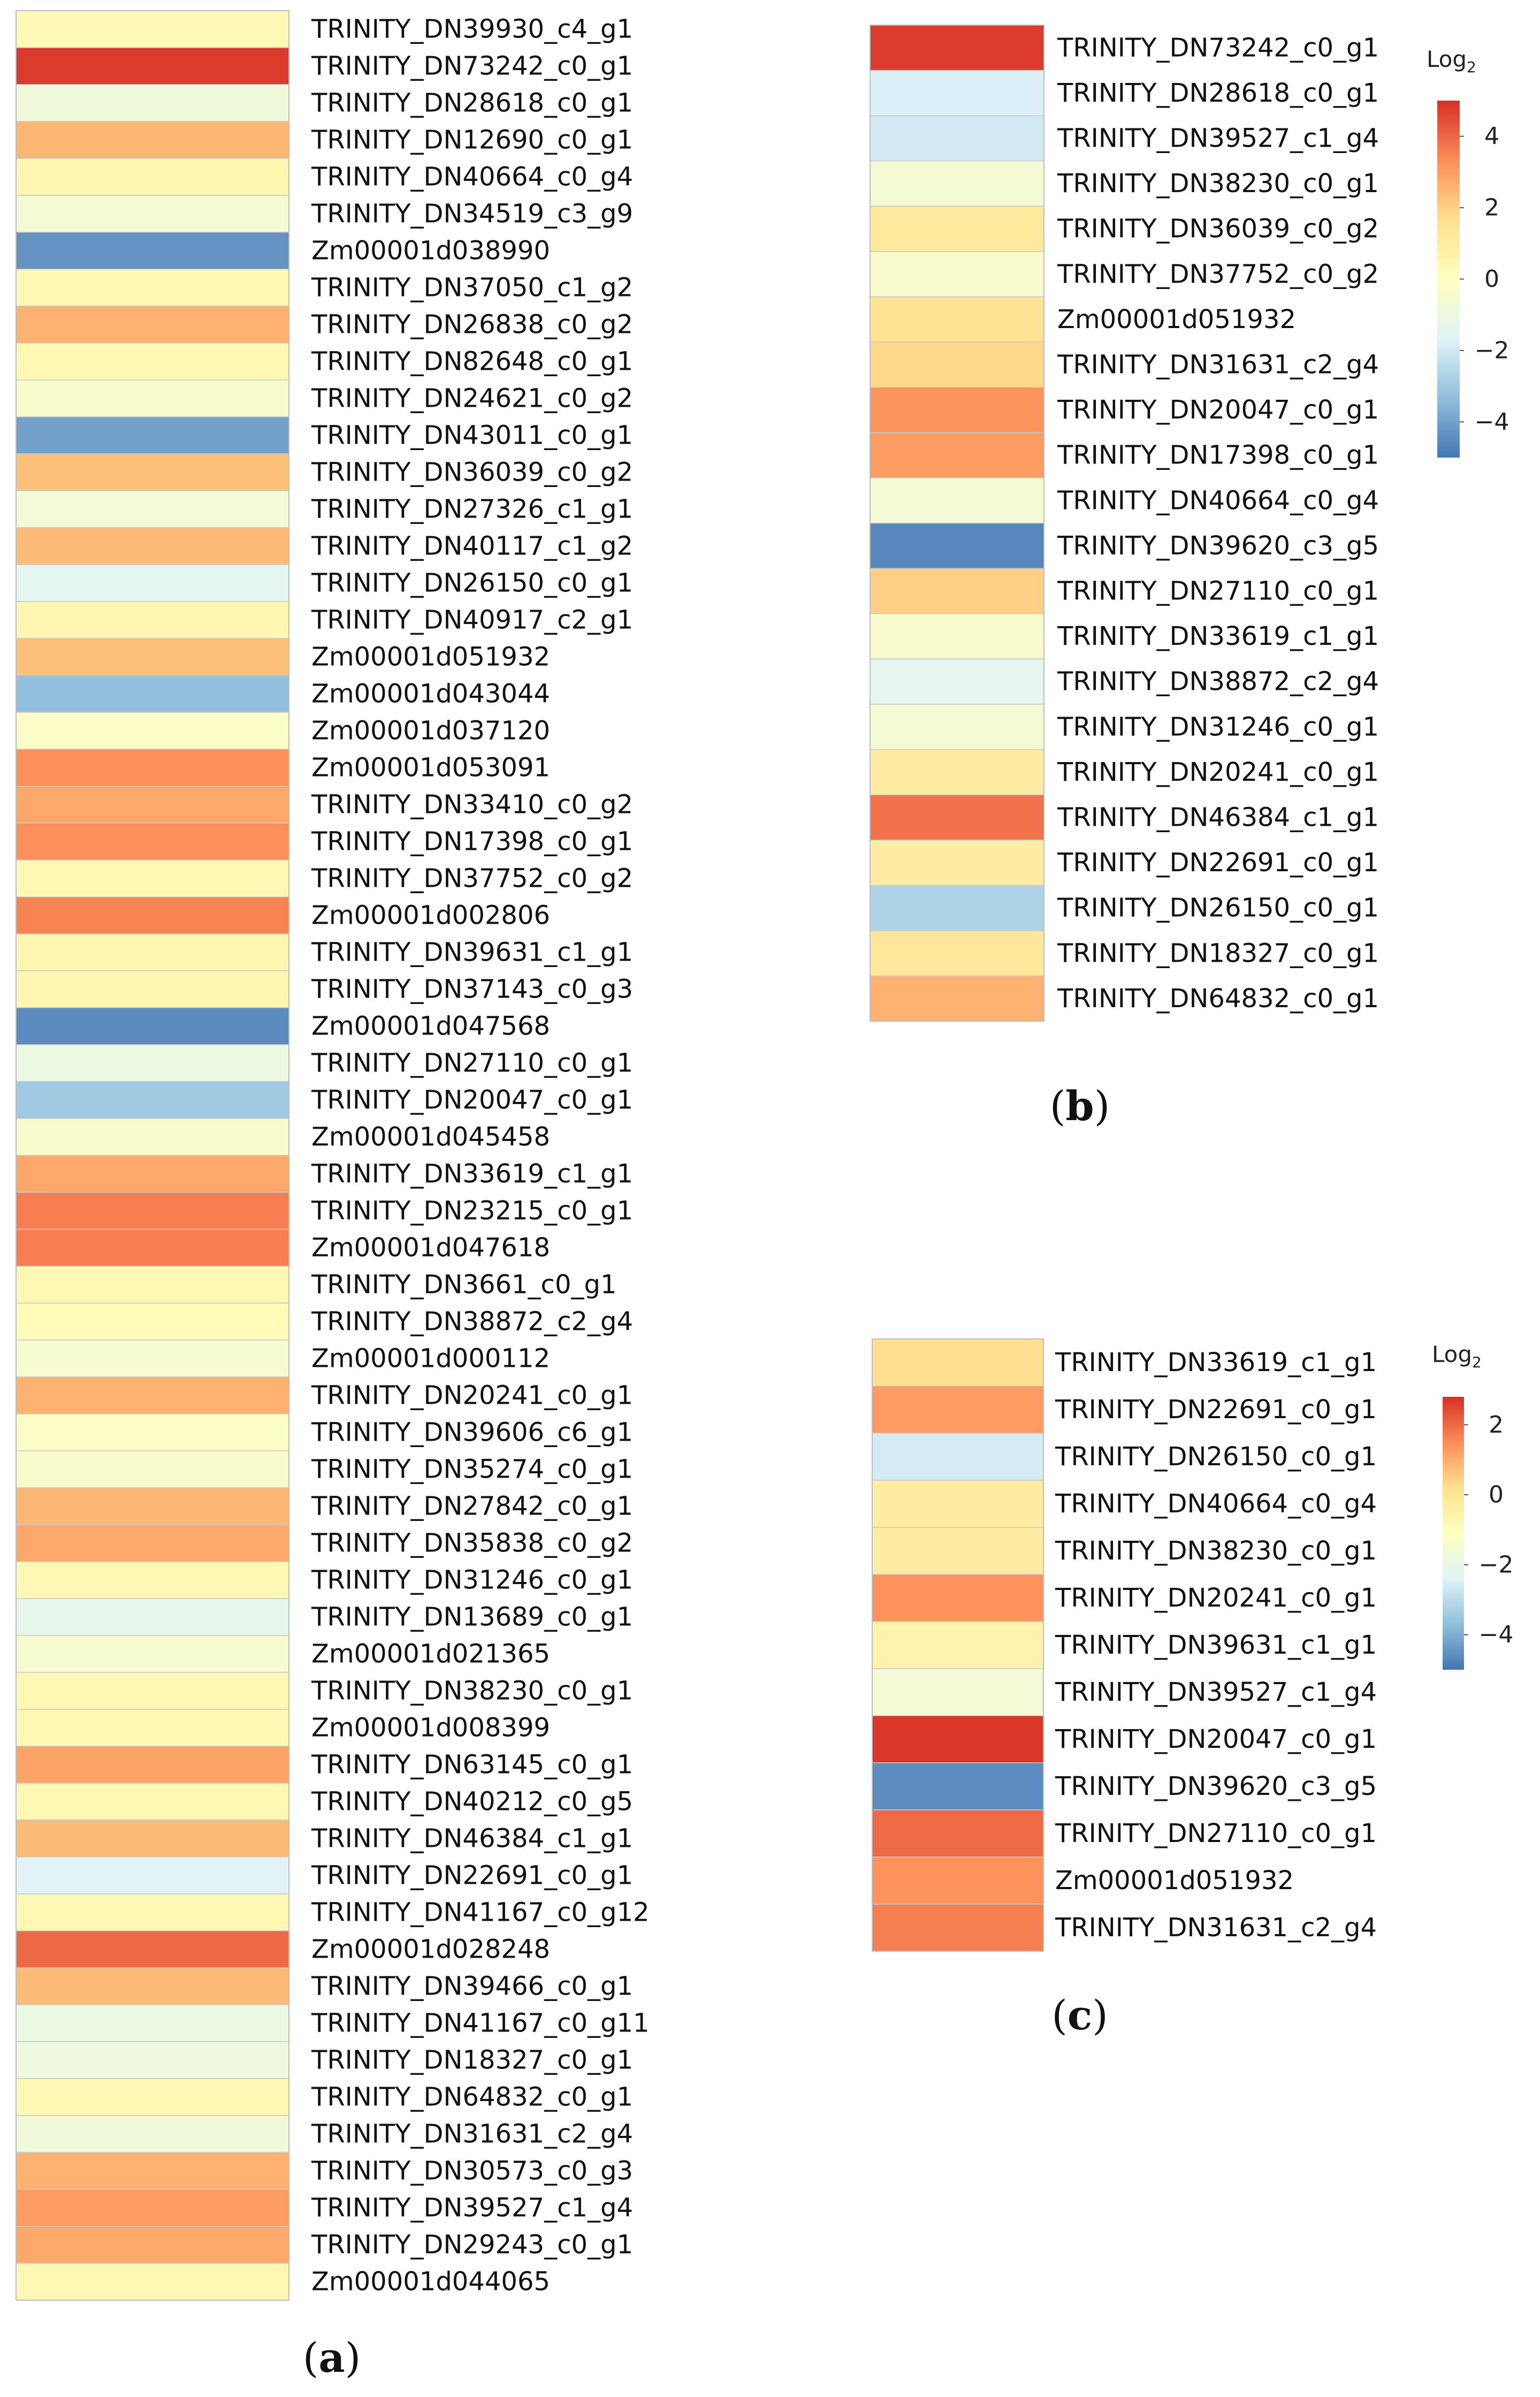 The width and height of the screenshot is (1540, 2397). What do you see at coordinates (1468, 252) in the screenshot?
I see `colorbar-legend-b: Log2 4 2 0 −2 −4` at bounding box center [1468, 252].